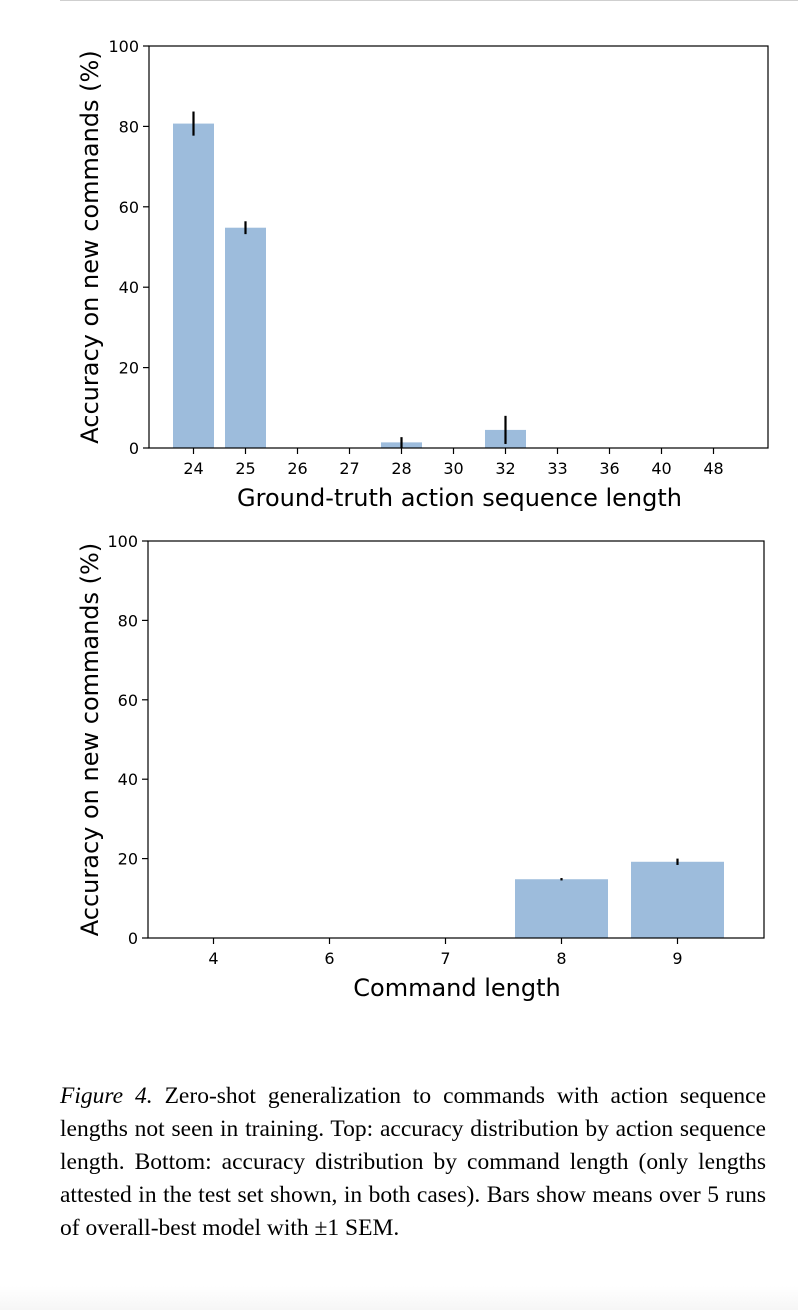 Image resolution: width=798 pixels, height=1310 pixels. Describe the element at coordinates (453, 468) in the screenshot. I see `x-tick-label-30: 30` at that location.